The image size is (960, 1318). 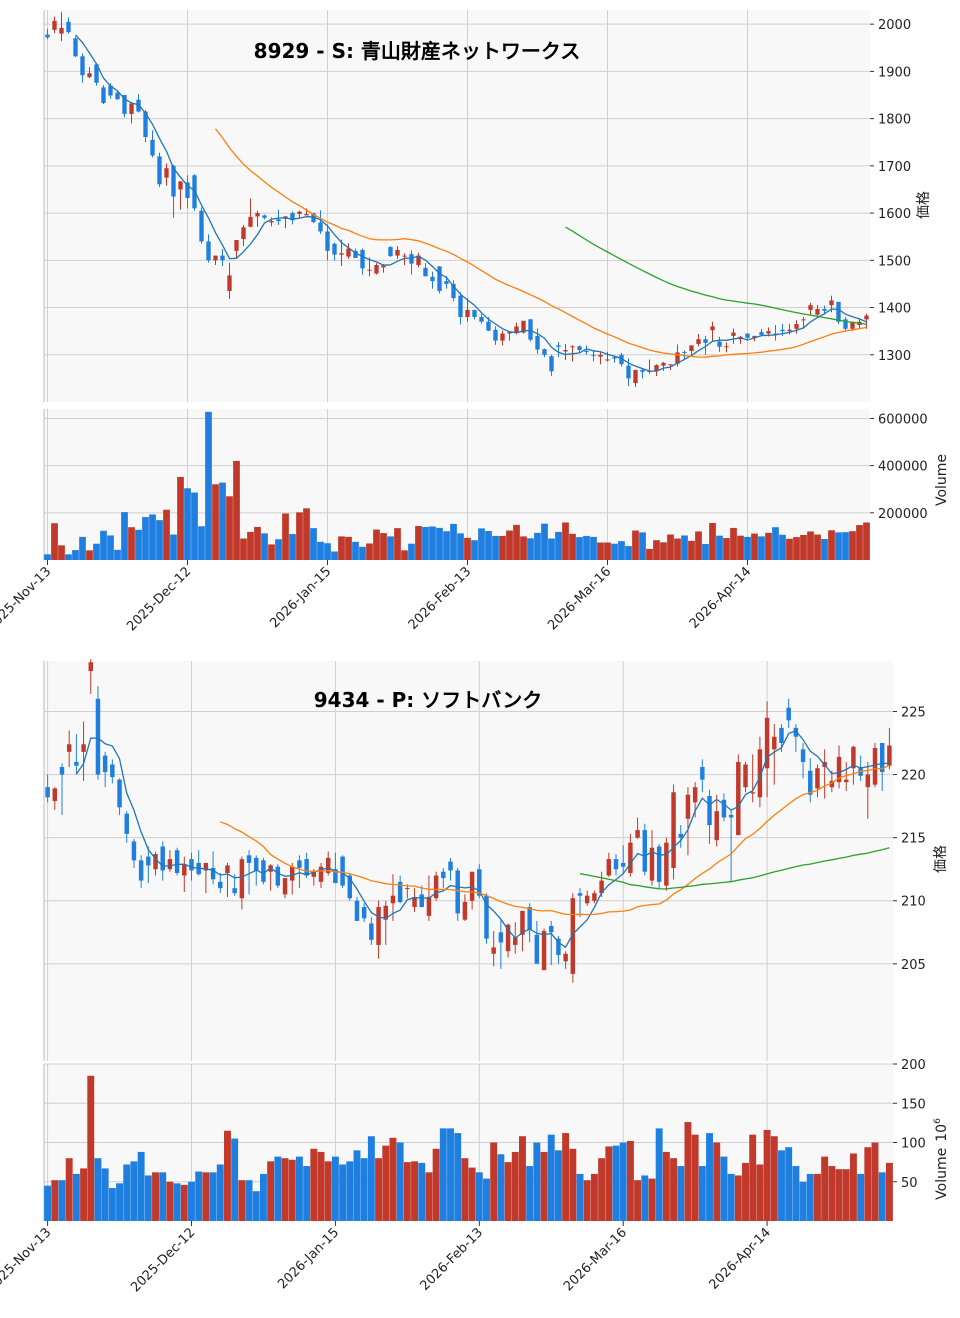 I want to click on price-tick-label: 1700, so click(x=894, y=167).